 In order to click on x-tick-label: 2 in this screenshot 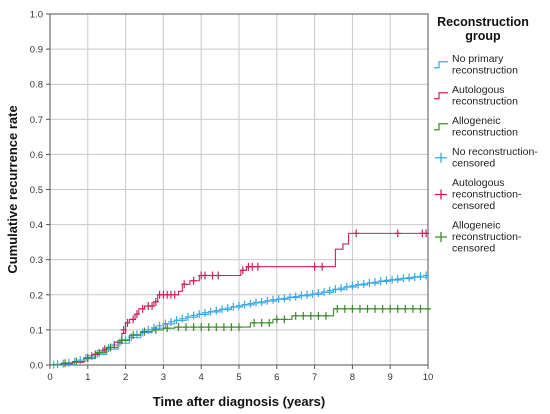, I will do `click(125, 377)`.